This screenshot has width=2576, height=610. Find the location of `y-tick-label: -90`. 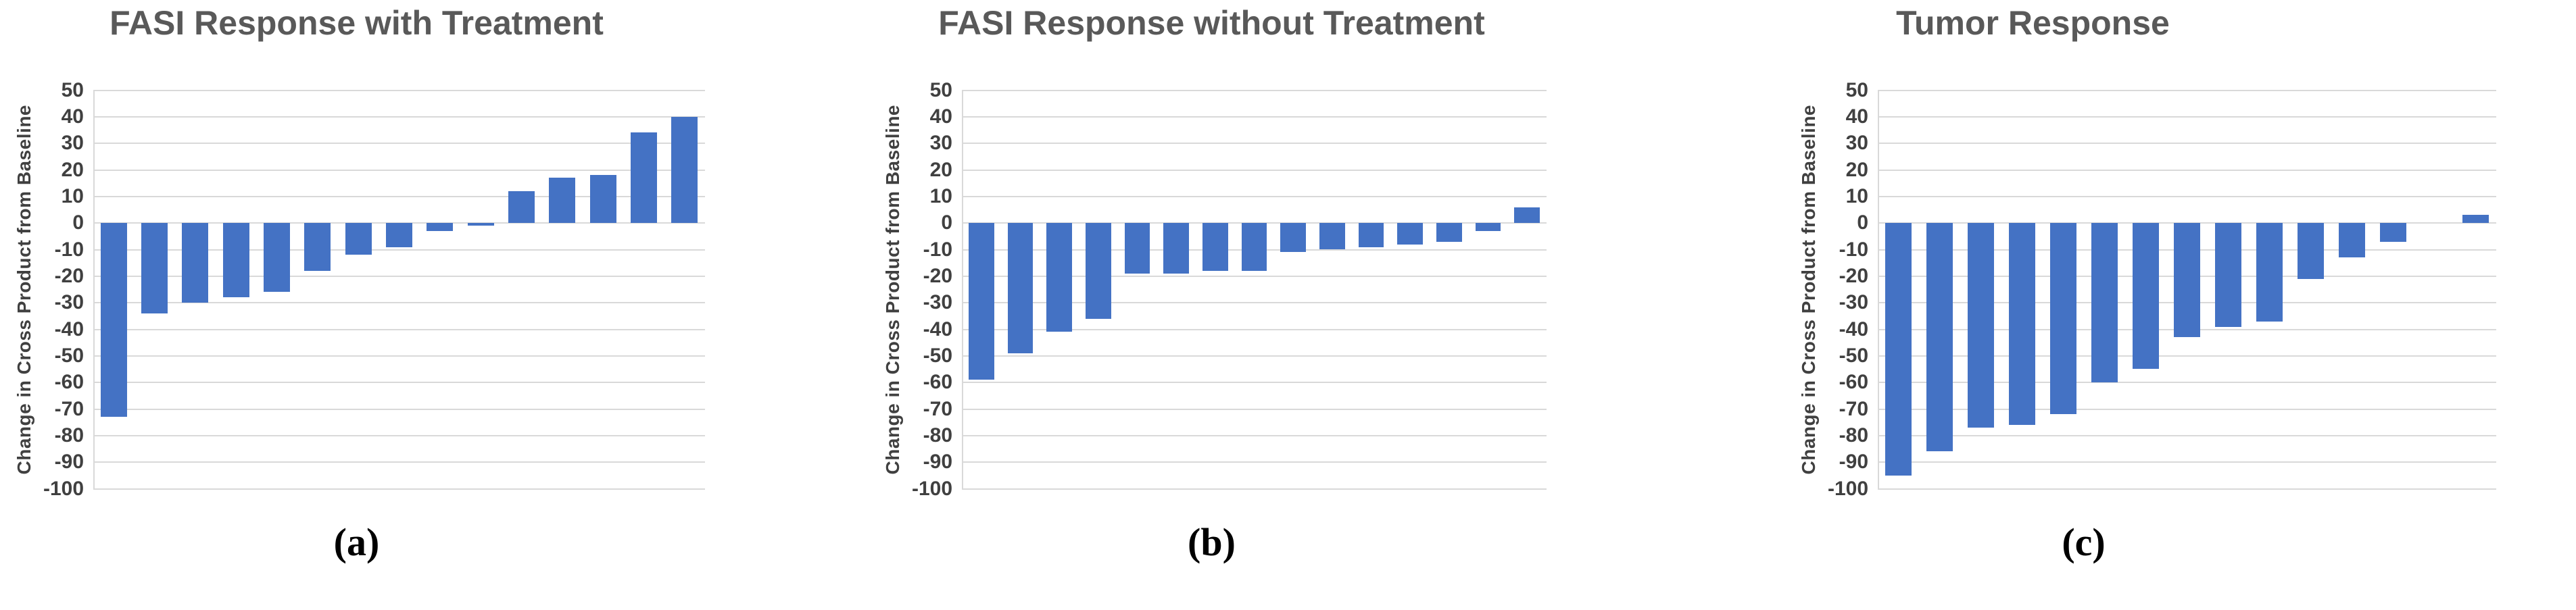

y-tick-label: -90 is located at coordinates (69, 462).